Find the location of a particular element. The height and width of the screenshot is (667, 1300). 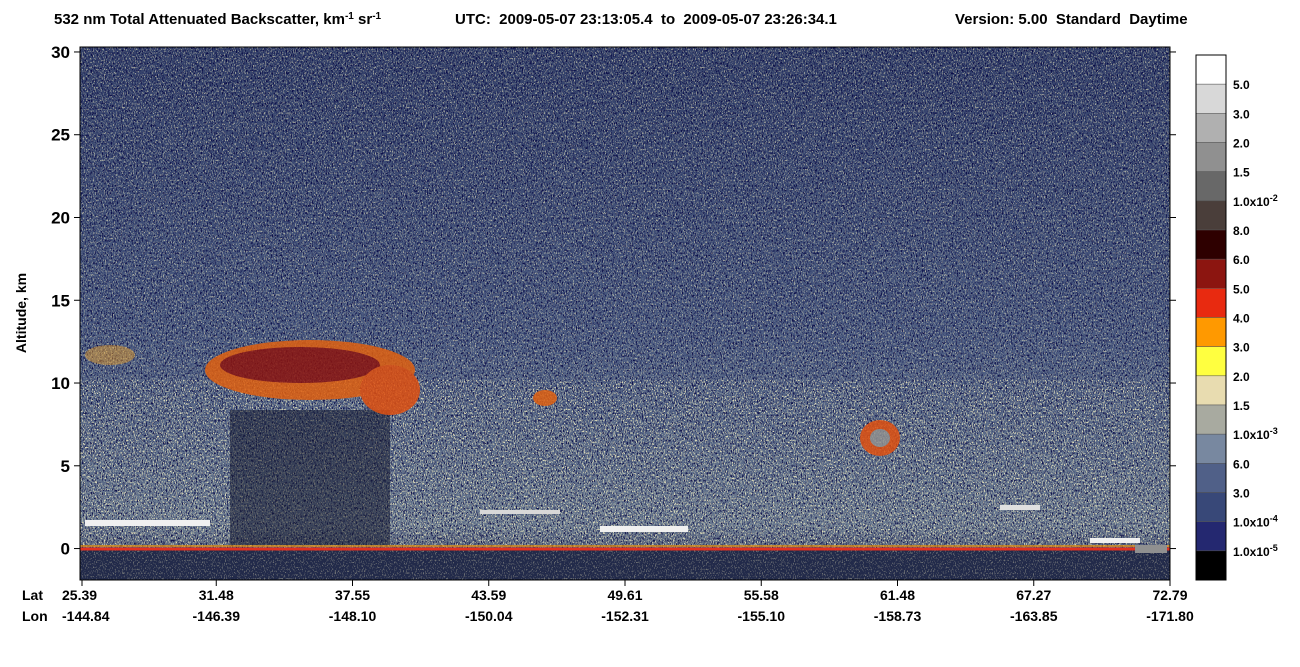

y-tick-label: 10 is located at coordinates (60, 383).